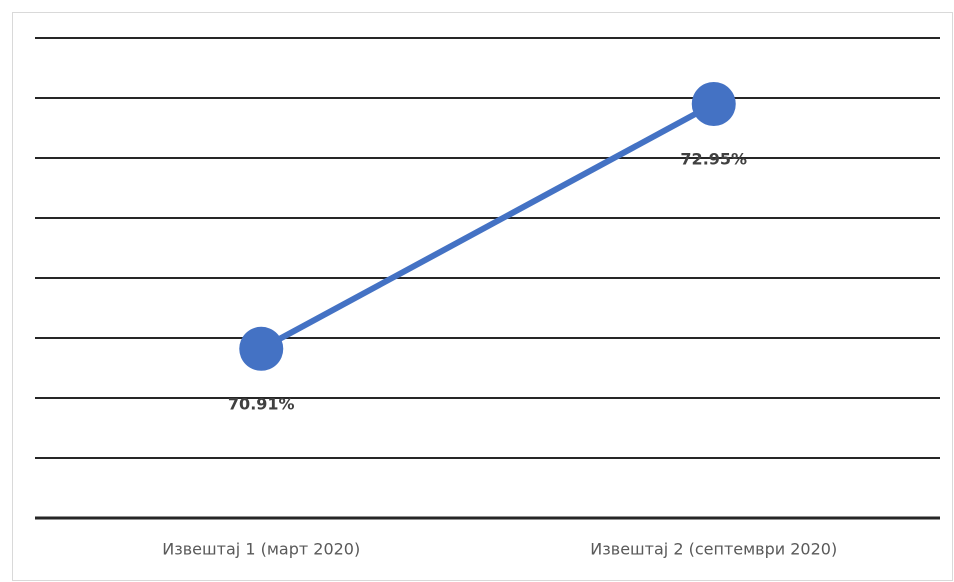  Describe the element at coordinates (713, 159) in the screenshot. I see `data-label: 72.95%` at that location.